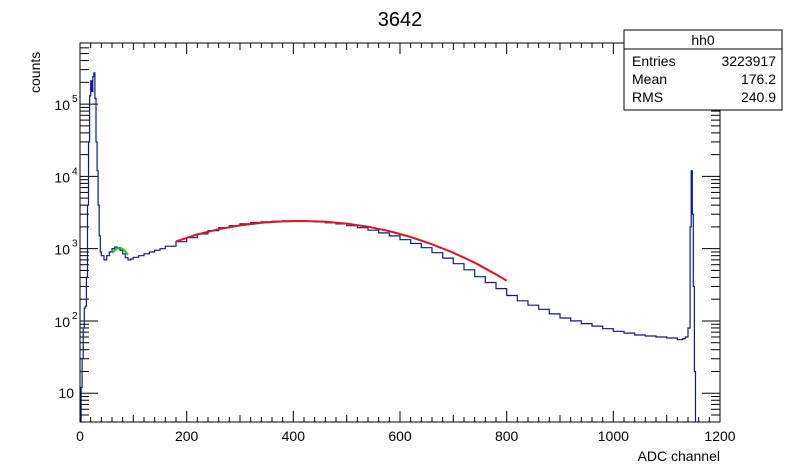 The image size is (800, 474). What do you see at coordinates (75, 316) in the screenshot?
I see `y-tick-label-exponent: 2` at bounding box center [75, 316].